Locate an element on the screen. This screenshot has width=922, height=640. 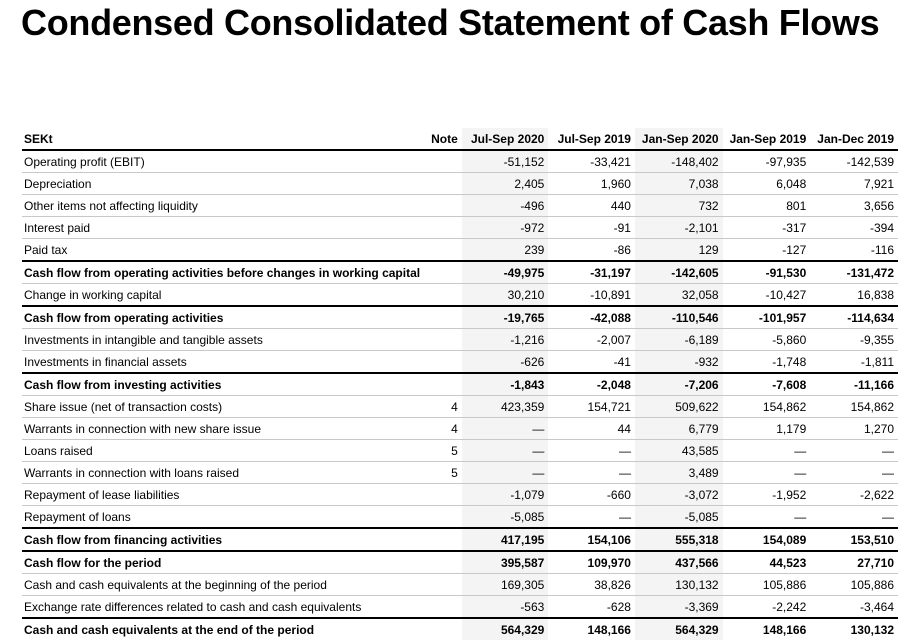
row-value: -10,891 is located at coordinates (591, 295).